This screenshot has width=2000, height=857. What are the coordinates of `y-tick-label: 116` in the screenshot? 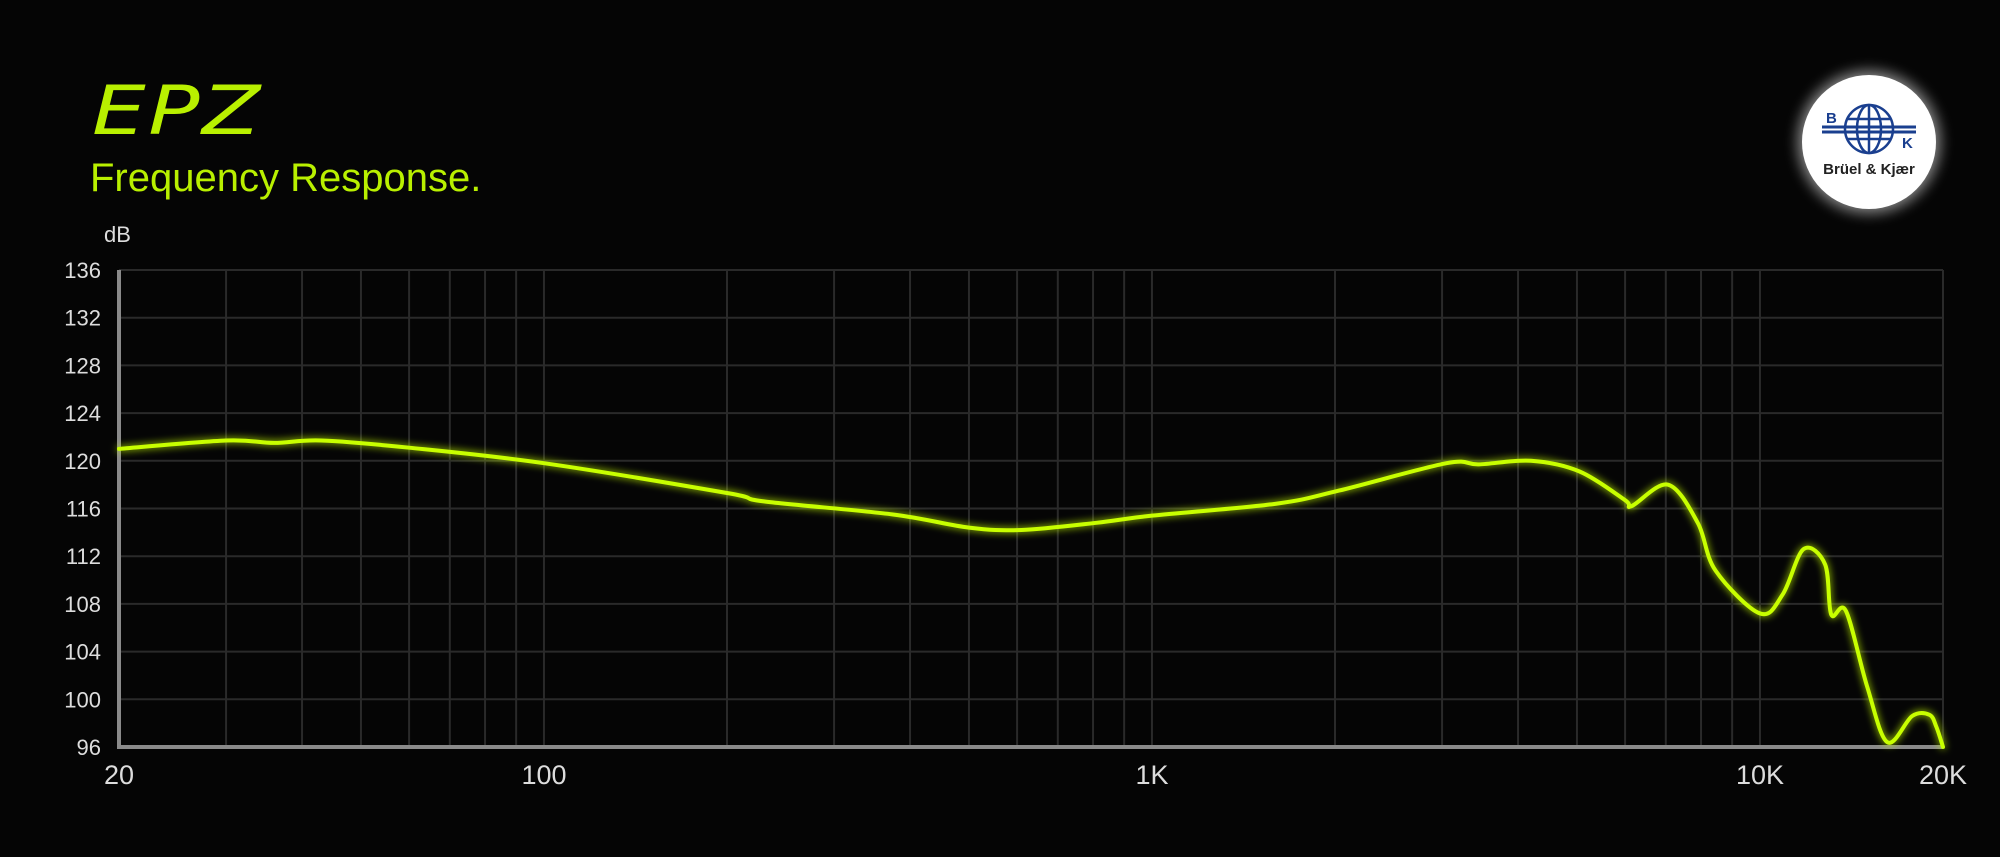 It's located at (83, 509).